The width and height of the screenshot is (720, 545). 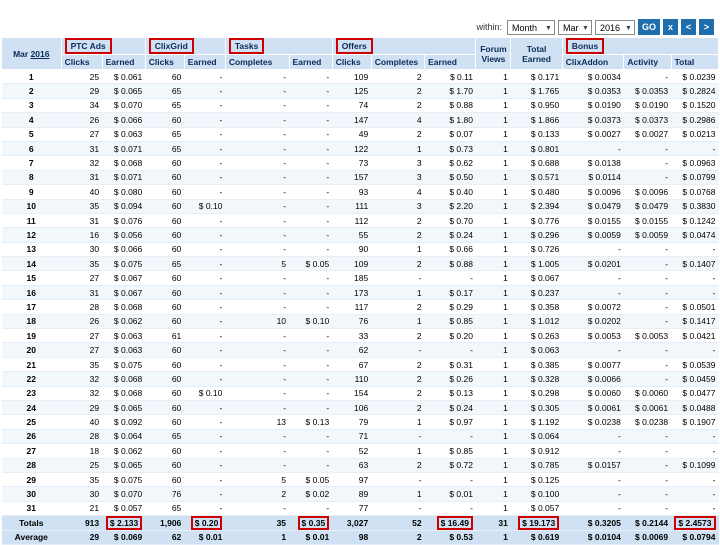 I want to click on table-cell: $ 0.62, so click(x=450, y=163).